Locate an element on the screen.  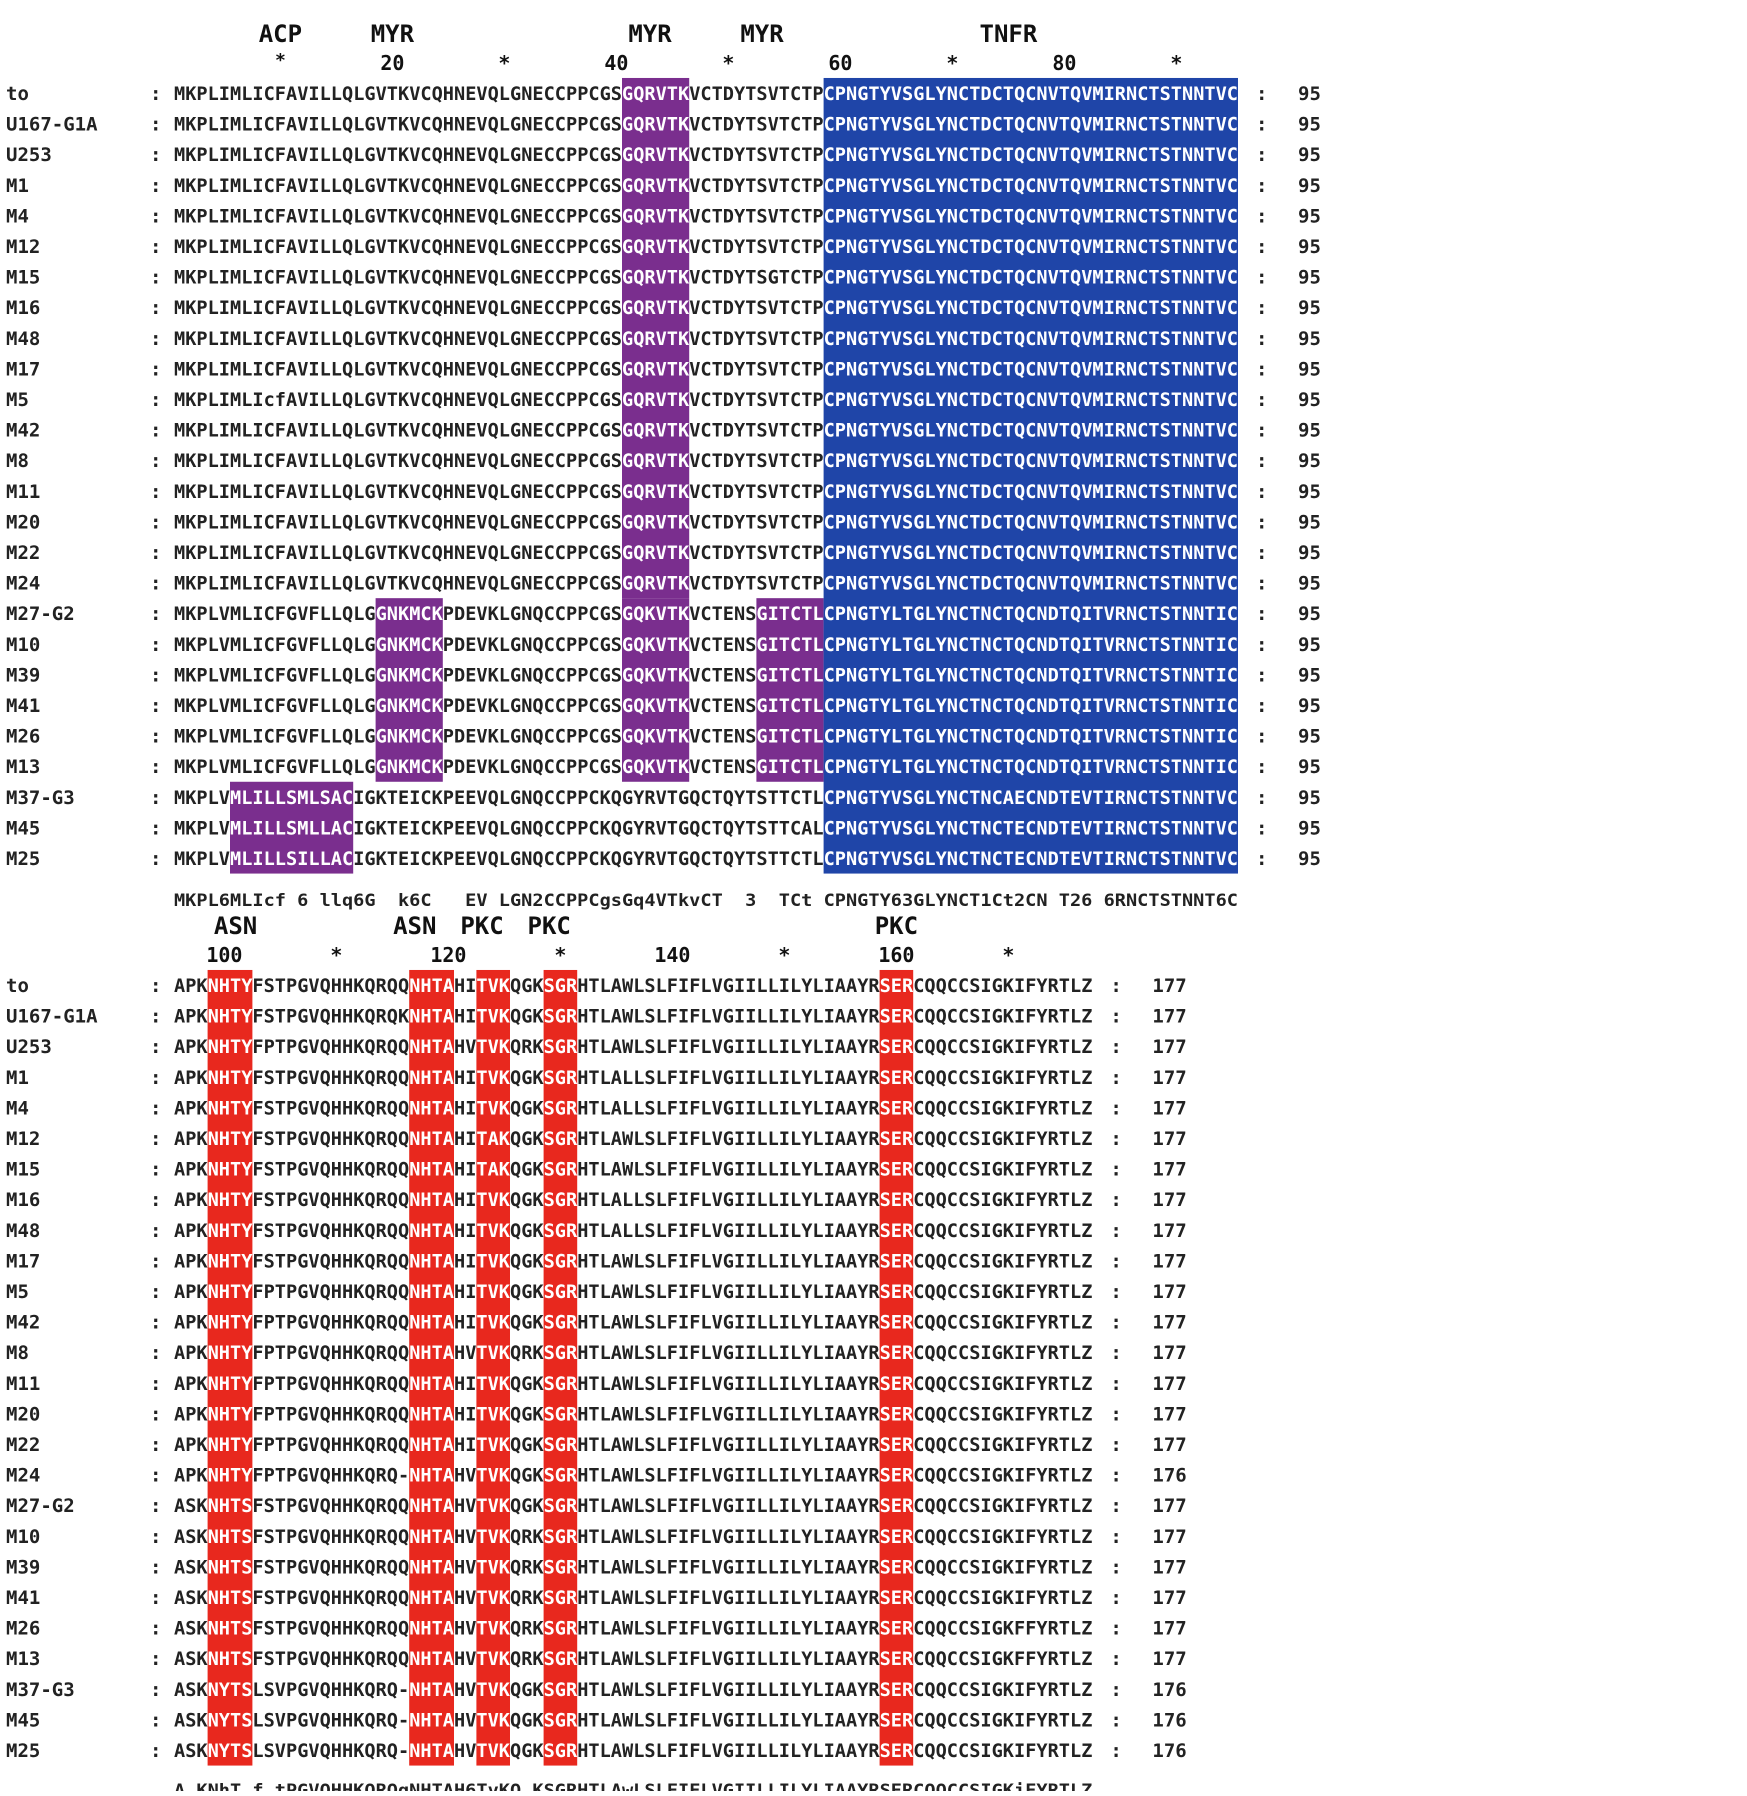
residue: E is located at coordinates (470, 675).